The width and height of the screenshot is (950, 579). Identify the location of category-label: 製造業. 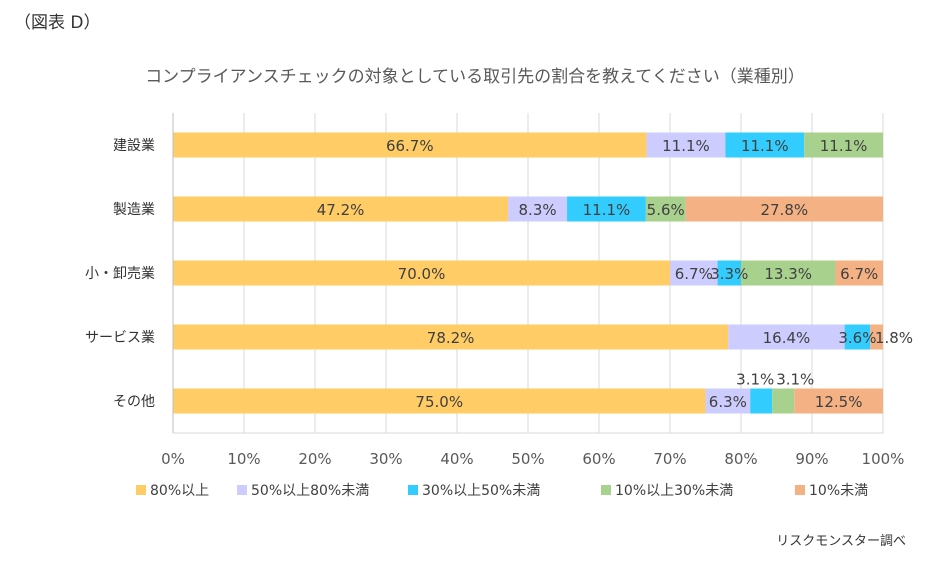
(134, 210).